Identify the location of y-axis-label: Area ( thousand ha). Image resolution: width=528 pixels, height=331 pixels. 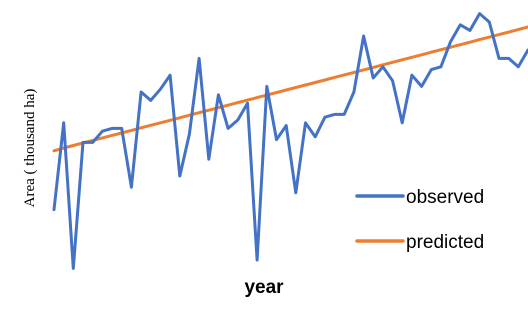
(30, 148).